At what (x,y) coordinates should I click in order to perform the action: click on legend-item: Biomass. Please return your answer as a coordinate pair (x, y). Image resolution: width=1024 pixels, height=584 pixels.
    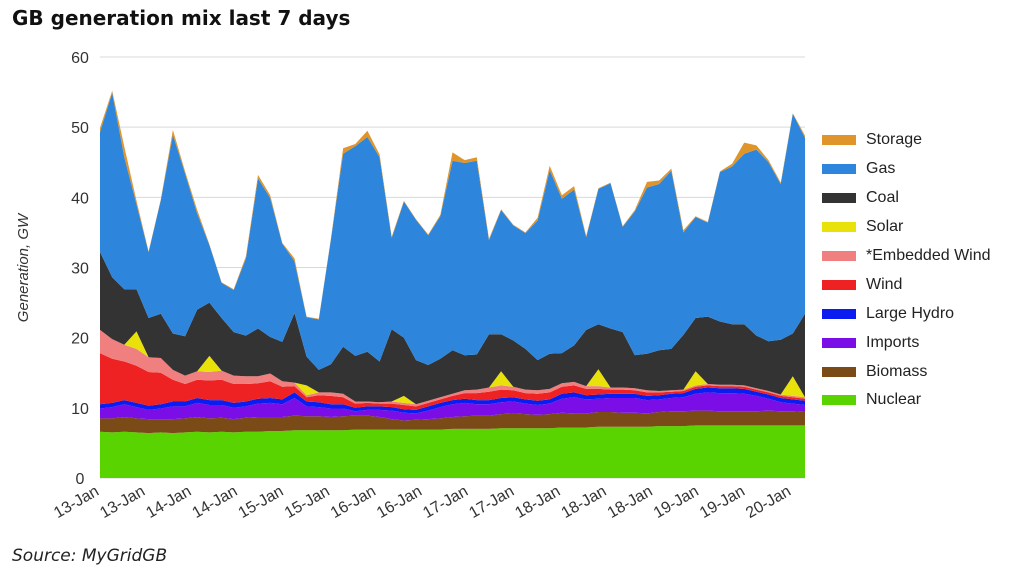
    Looking at the image, I should click on (906, 371).